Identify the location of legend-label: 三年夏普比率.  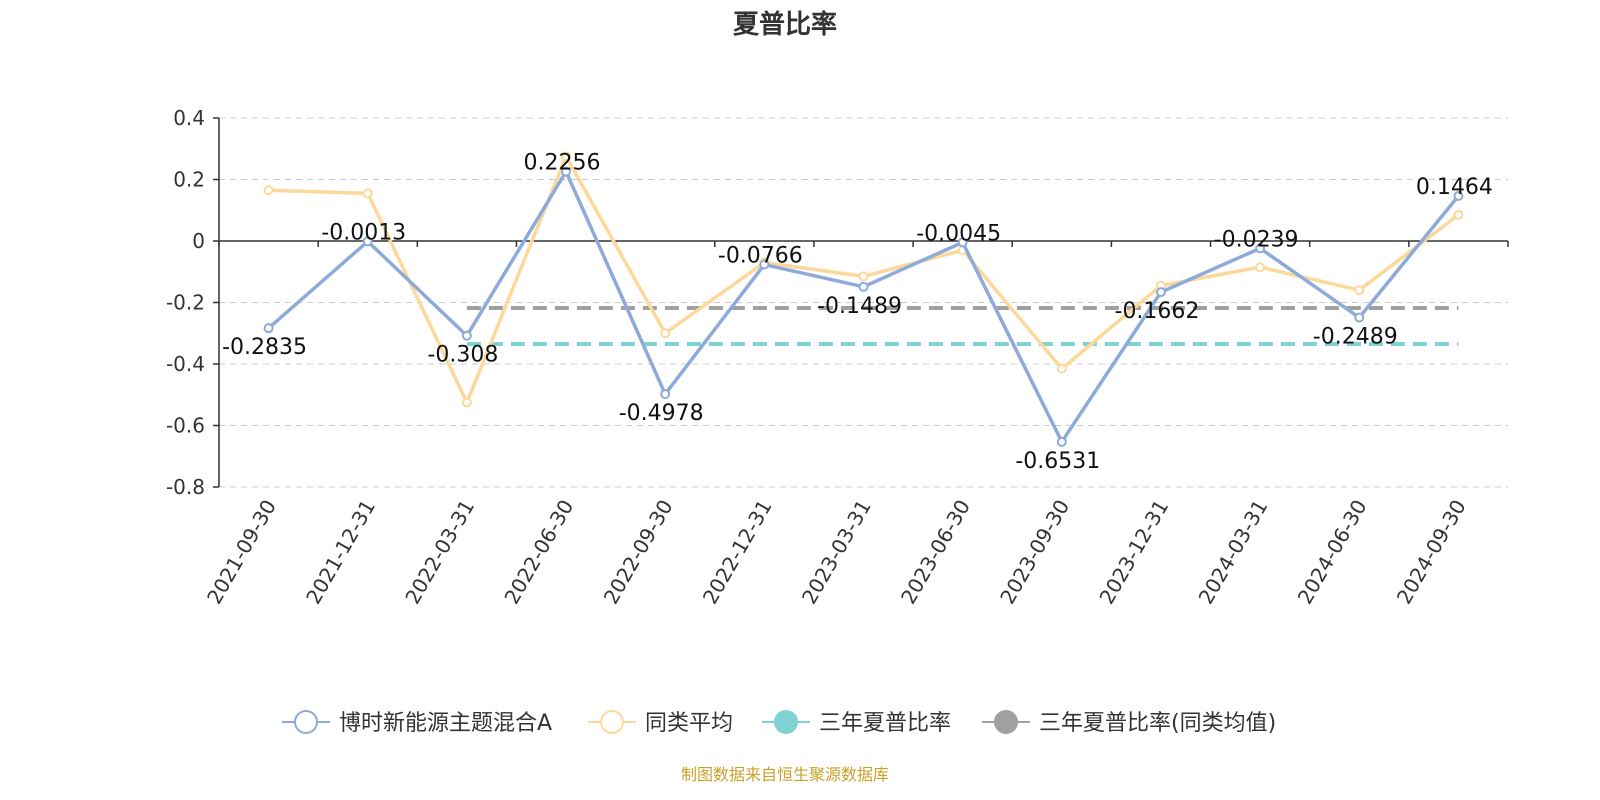
(885, 723).